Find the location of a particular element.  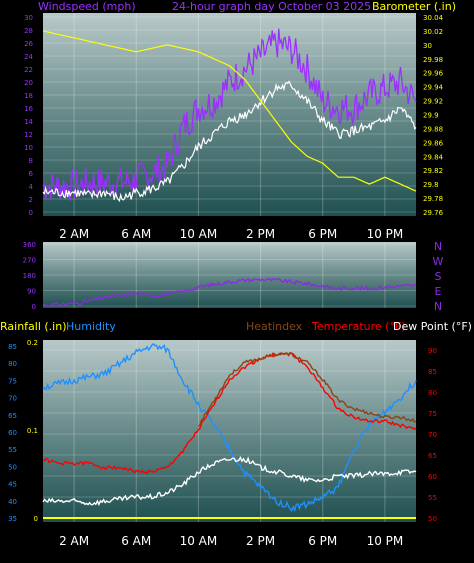

temp-y-ticks: 50 55 60 65 70 75 80 85 90 is located at coordinates (432, 435).